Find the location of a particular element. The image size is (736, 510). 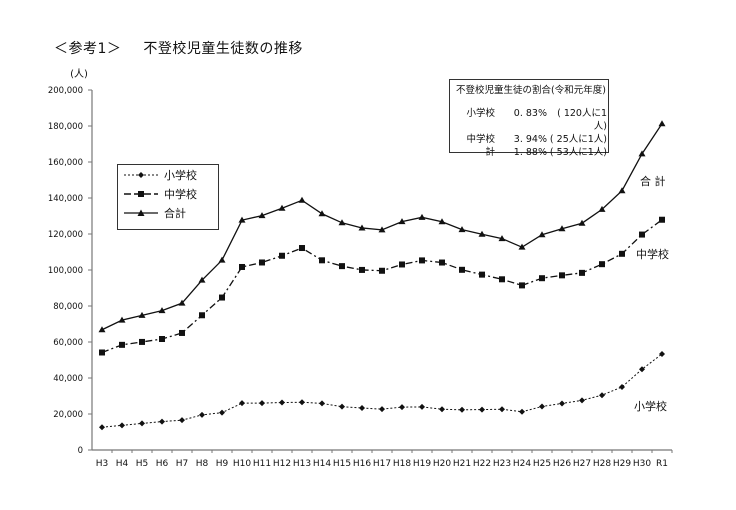

series-label-elementary: 小学校 is located at coordinates (650, 406).